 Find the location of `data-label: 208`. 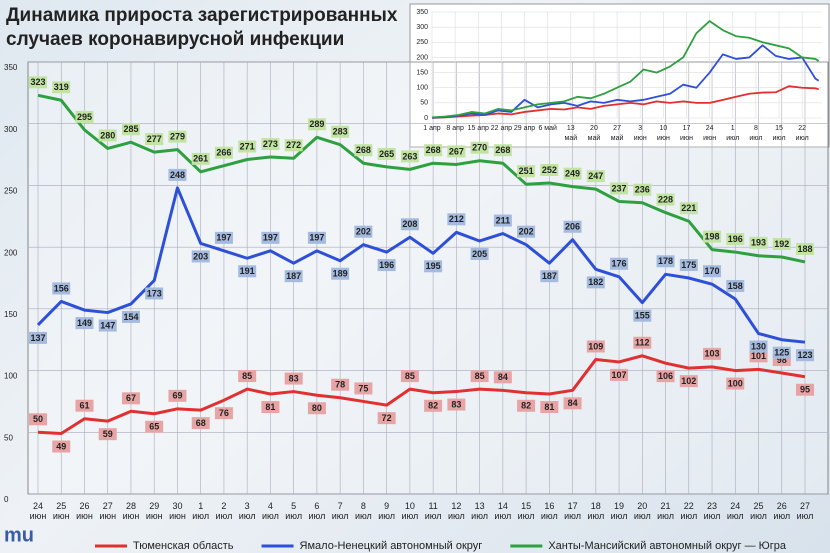

data-label: 208 is located at coordinates (409, 224).